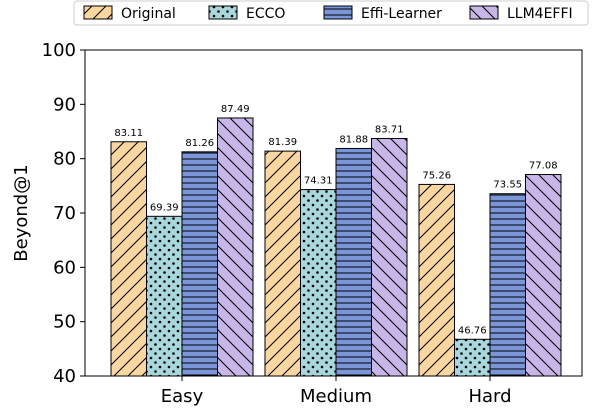 Image resolution: width=601 pixels, height=412 pixels. What do you see at coordinates (318, 181) in the screenshot?
I see `data-label: 74.31` at bounding box center [318, 181].